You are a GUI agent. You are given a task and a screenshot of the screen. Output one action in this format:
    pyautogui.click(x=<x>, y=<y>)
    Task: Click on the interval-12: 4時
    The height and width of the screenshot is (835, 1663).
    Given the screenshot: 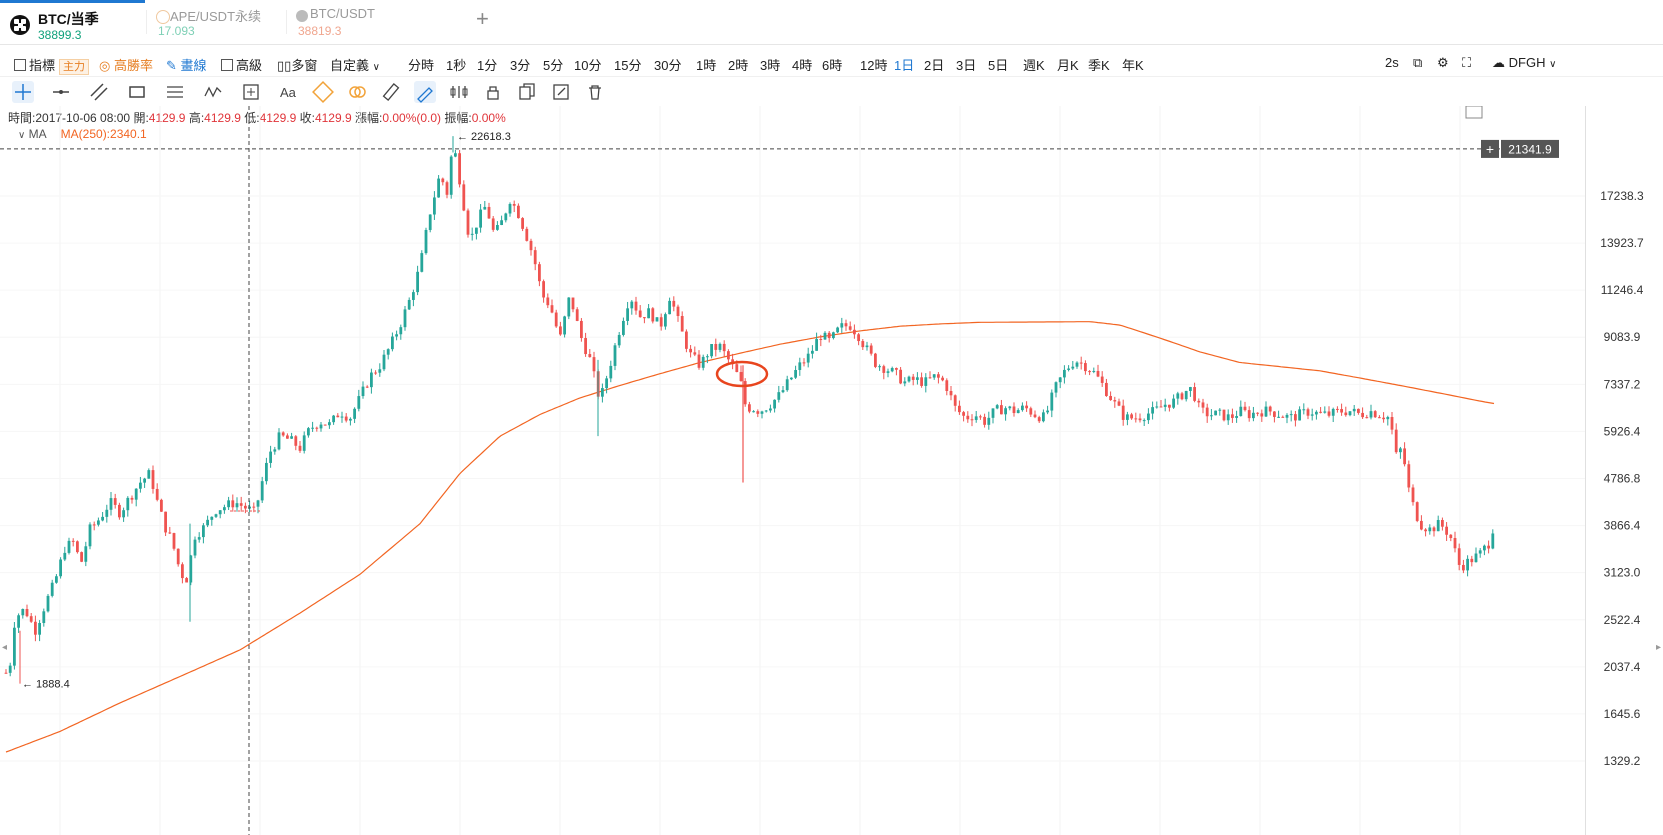 What is the action you would take?
    pyautogui.click(x=802, y=65)
    